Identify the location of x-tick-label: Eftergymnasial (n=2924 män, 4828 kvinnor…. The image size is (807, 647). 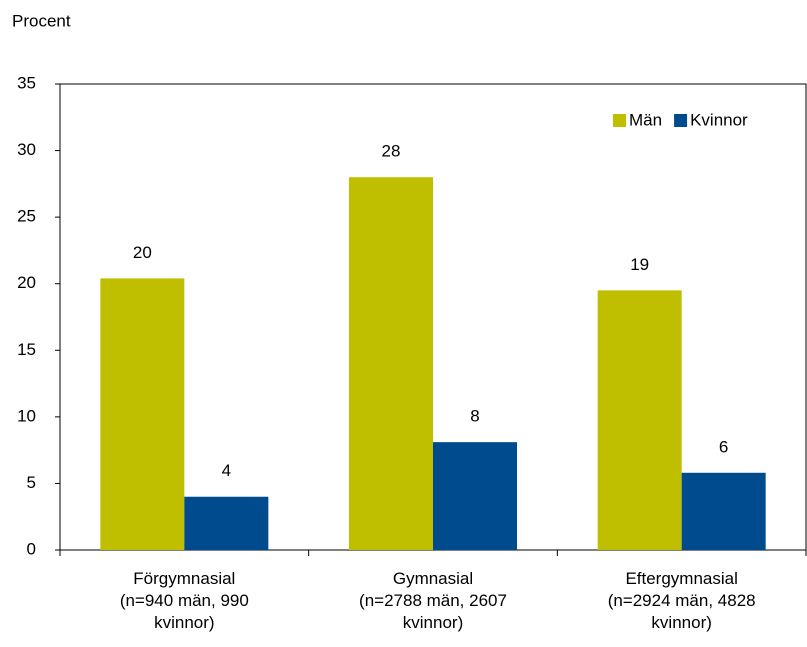
(681, 600).